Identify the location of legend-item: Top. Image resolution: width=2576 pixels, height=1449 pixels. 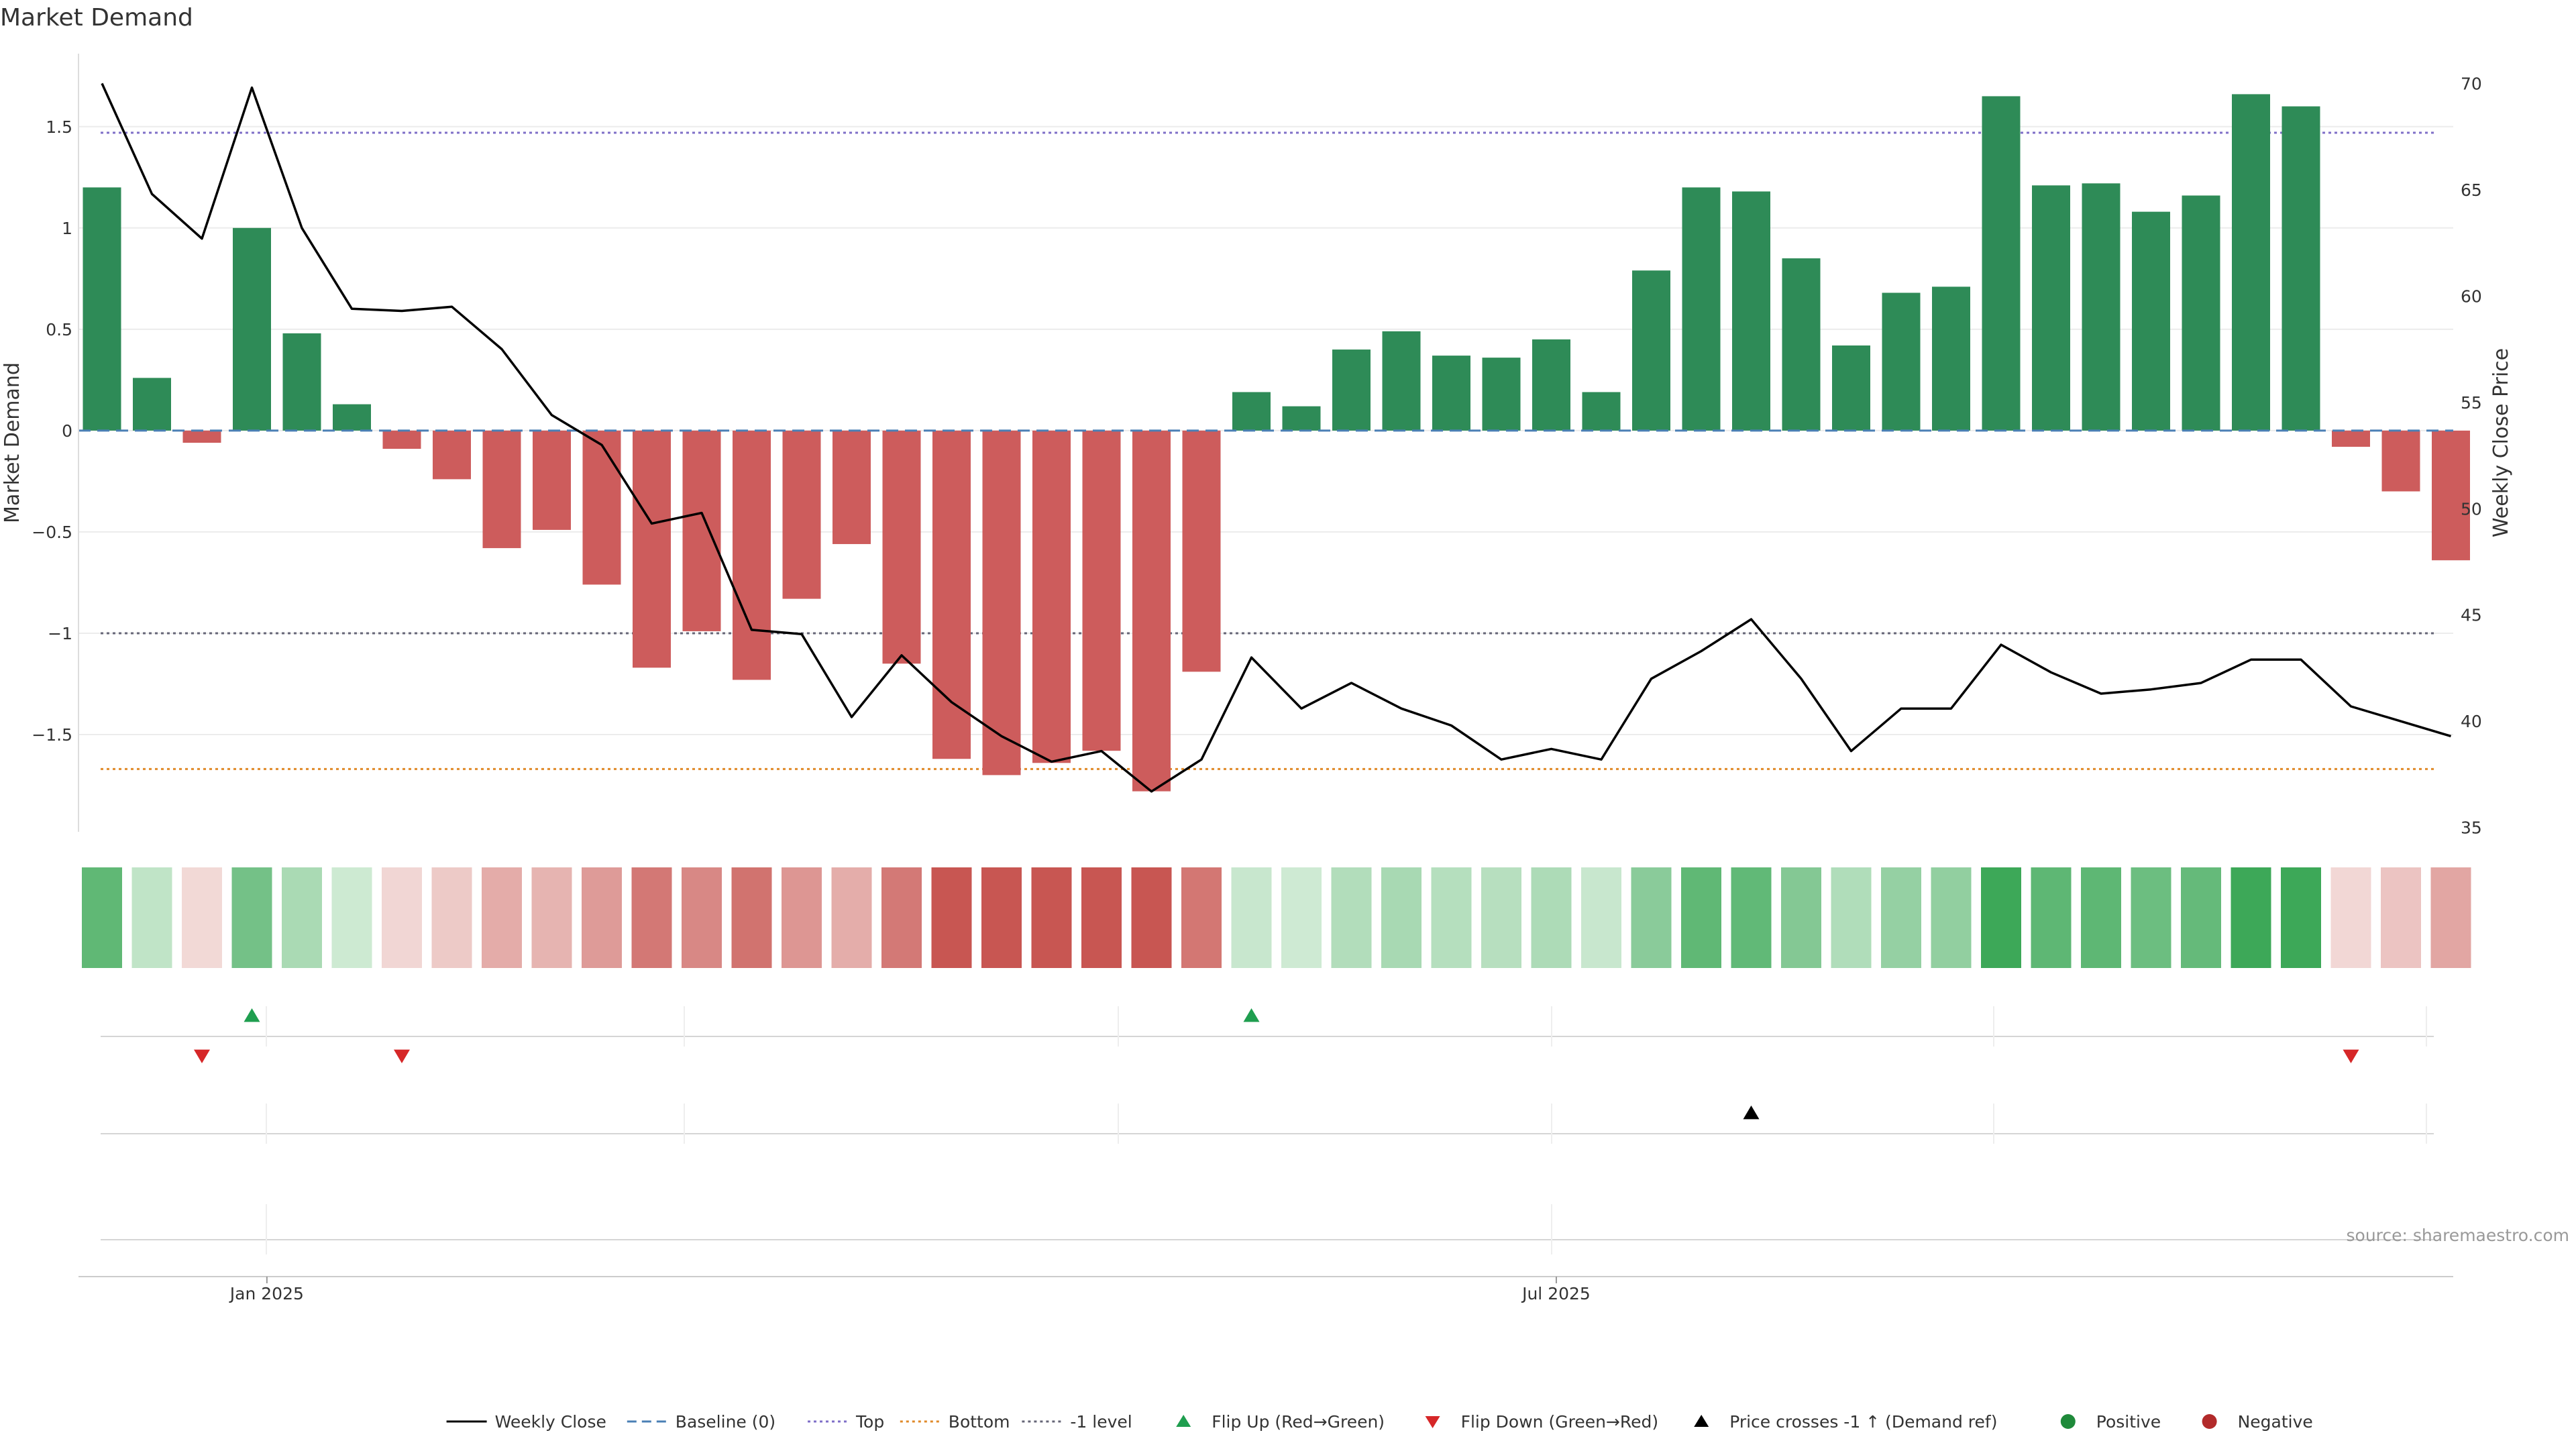
(846, 1422).